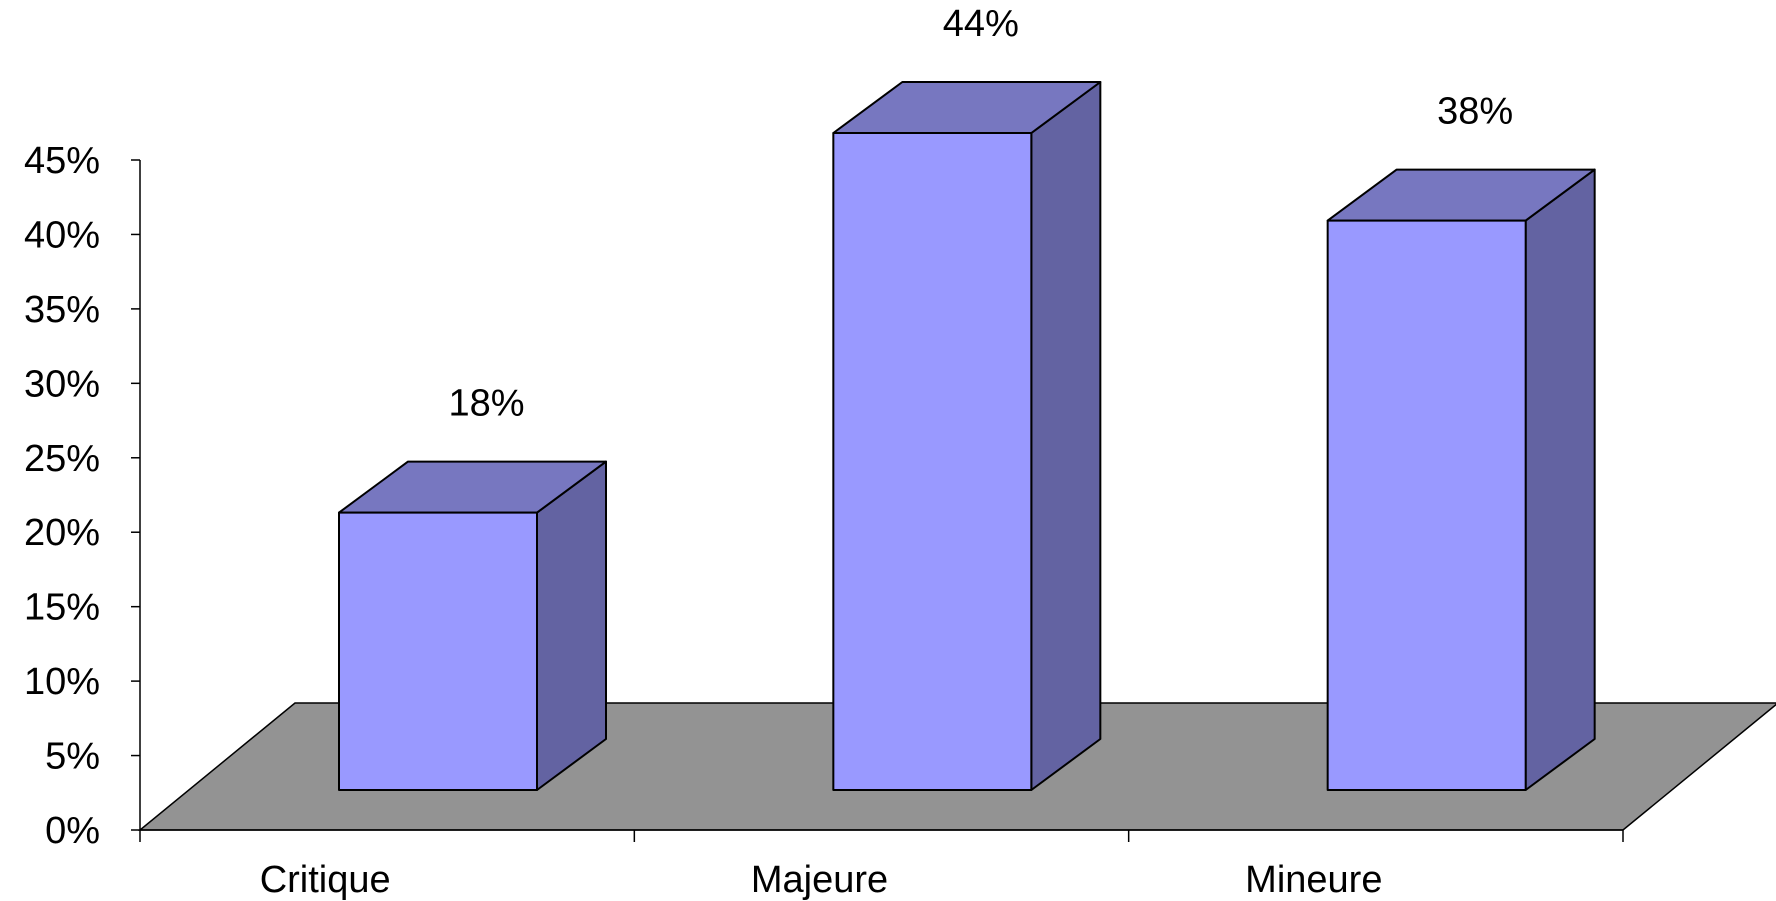 This screenshot has height=901, width=1776. What do you see at coordinates (981, 24) in the screenshot?
I see `data-label: 44%` at bounding box center [981, 24].